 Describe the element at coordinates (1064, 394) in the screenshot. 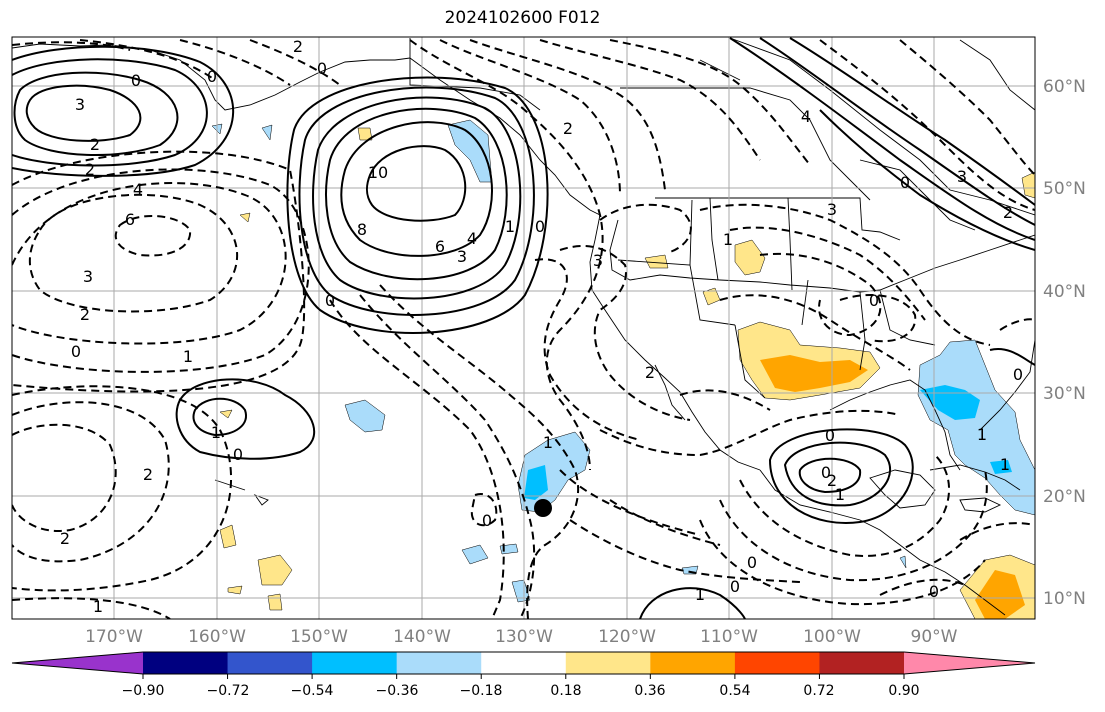

I see `lat-label: 30°N` at that location.